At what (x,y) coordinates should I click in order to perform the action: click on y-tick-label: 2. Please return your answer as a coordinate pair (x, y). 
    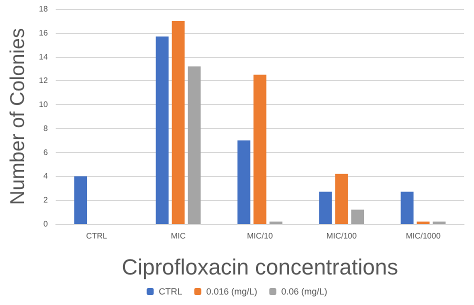
    Looking at the image, I should click on (45, 200).